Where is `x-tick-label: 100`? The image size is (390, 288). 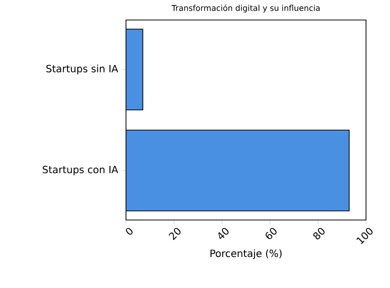 x-tick-label: 100 is located at coordinates (364, 236).